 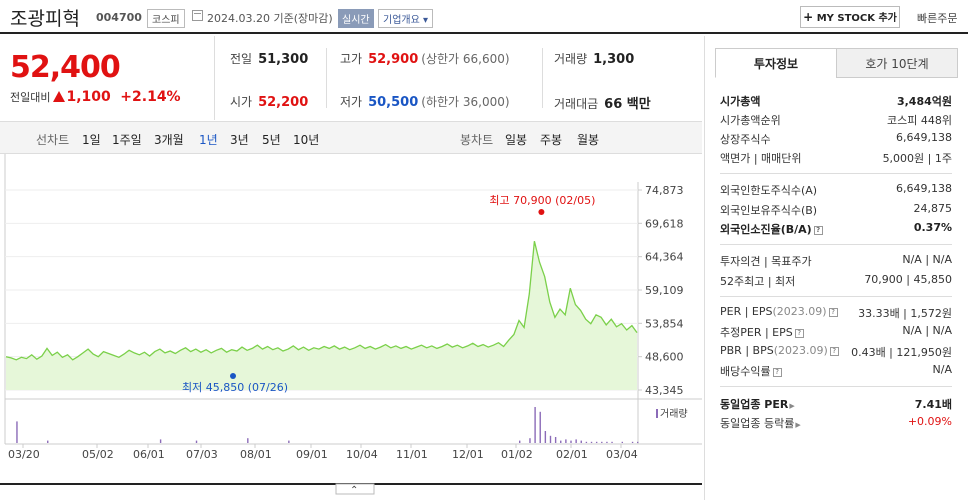 I want to click on row-value: +0.09%, so click(x=929, y=421).